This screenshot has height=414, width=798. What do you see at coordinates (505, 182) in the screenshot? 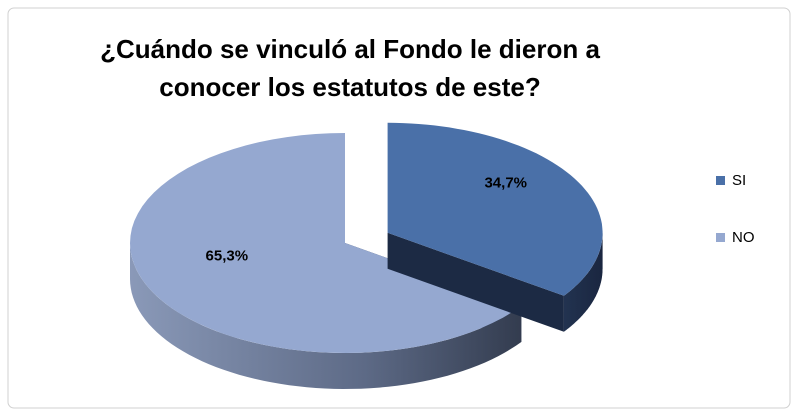
I see `data-label: 34,7%` at bounding box center [505, 182].